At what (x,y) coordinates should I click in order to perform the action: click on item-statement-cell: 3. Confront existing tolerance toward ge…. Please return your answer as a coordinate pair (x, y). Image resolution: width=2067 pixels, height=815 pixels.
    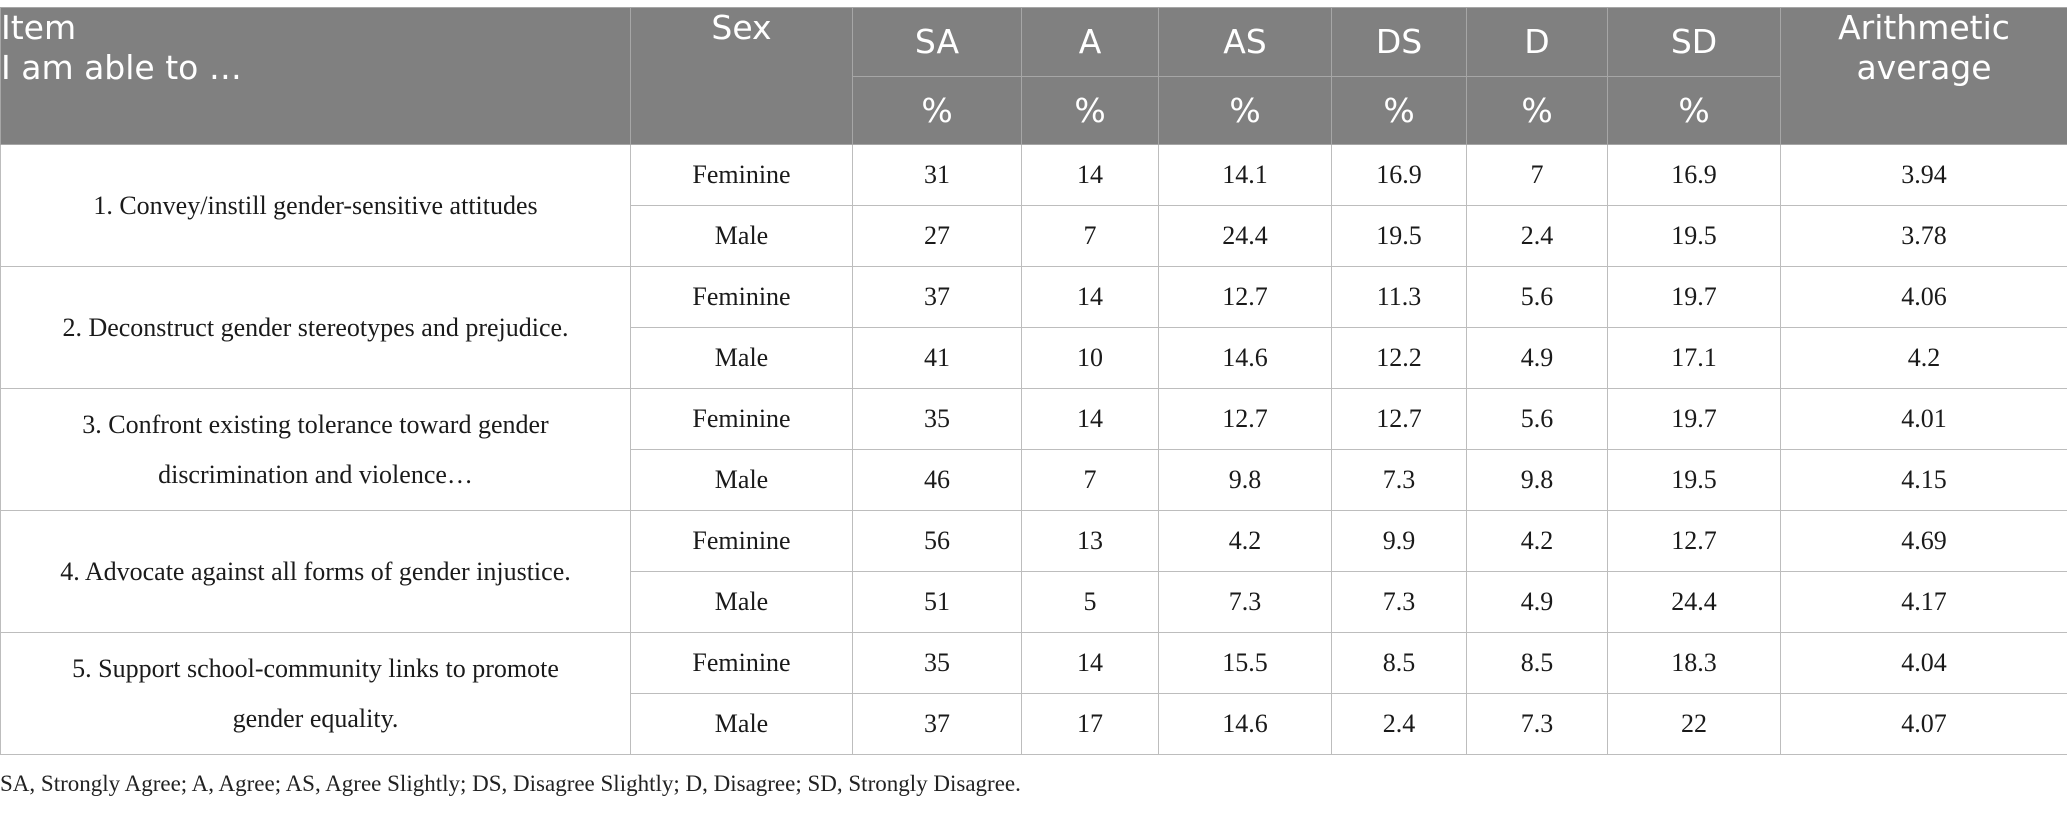
    Looking at the image, I should click on (315, 449).